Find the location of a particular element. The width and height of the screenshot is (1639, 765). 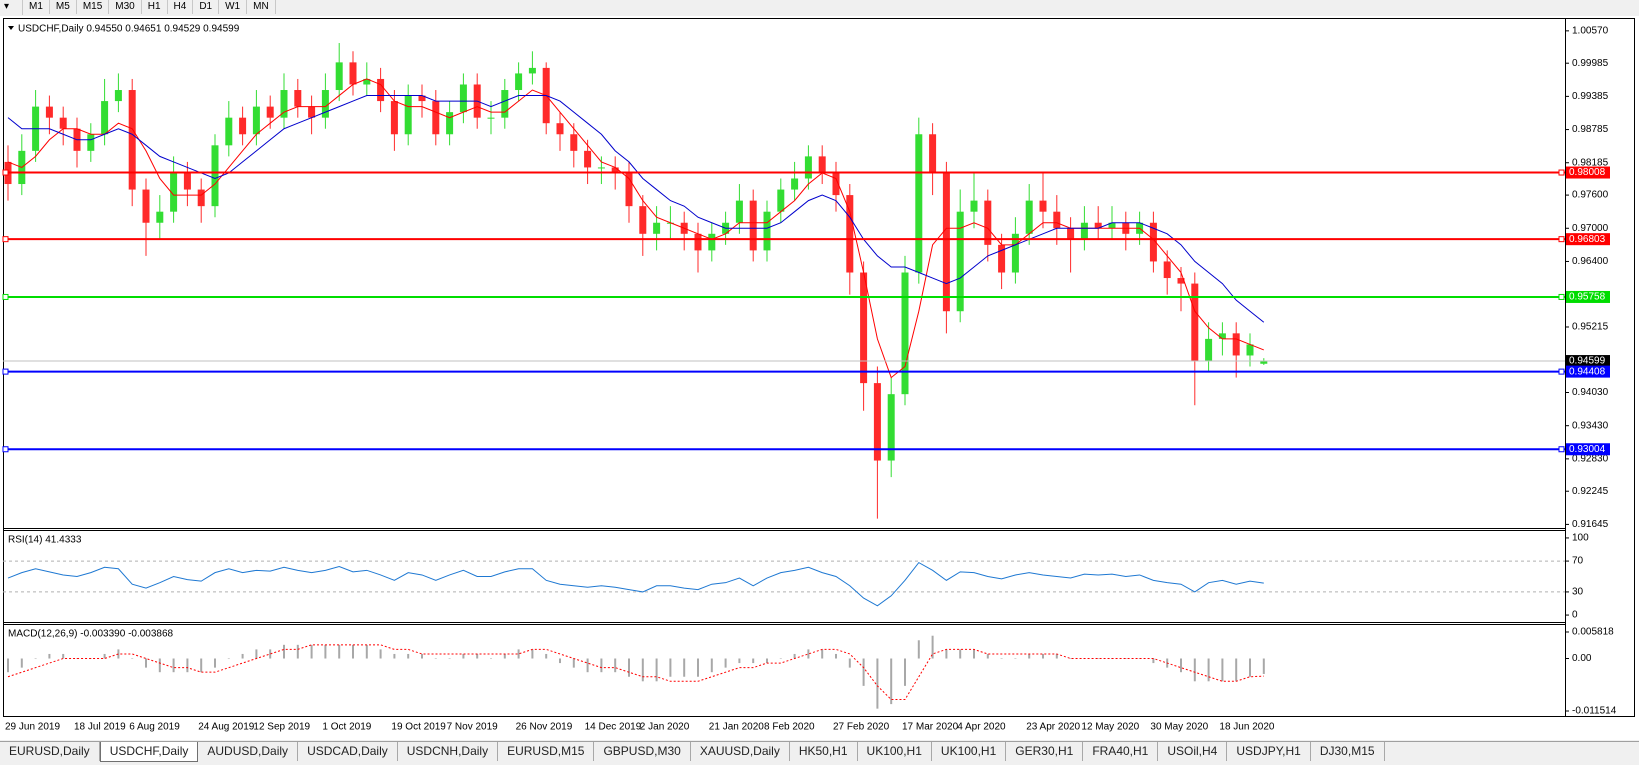

y-tick-label: 0.96400 is located at coordinates (1590, 261).